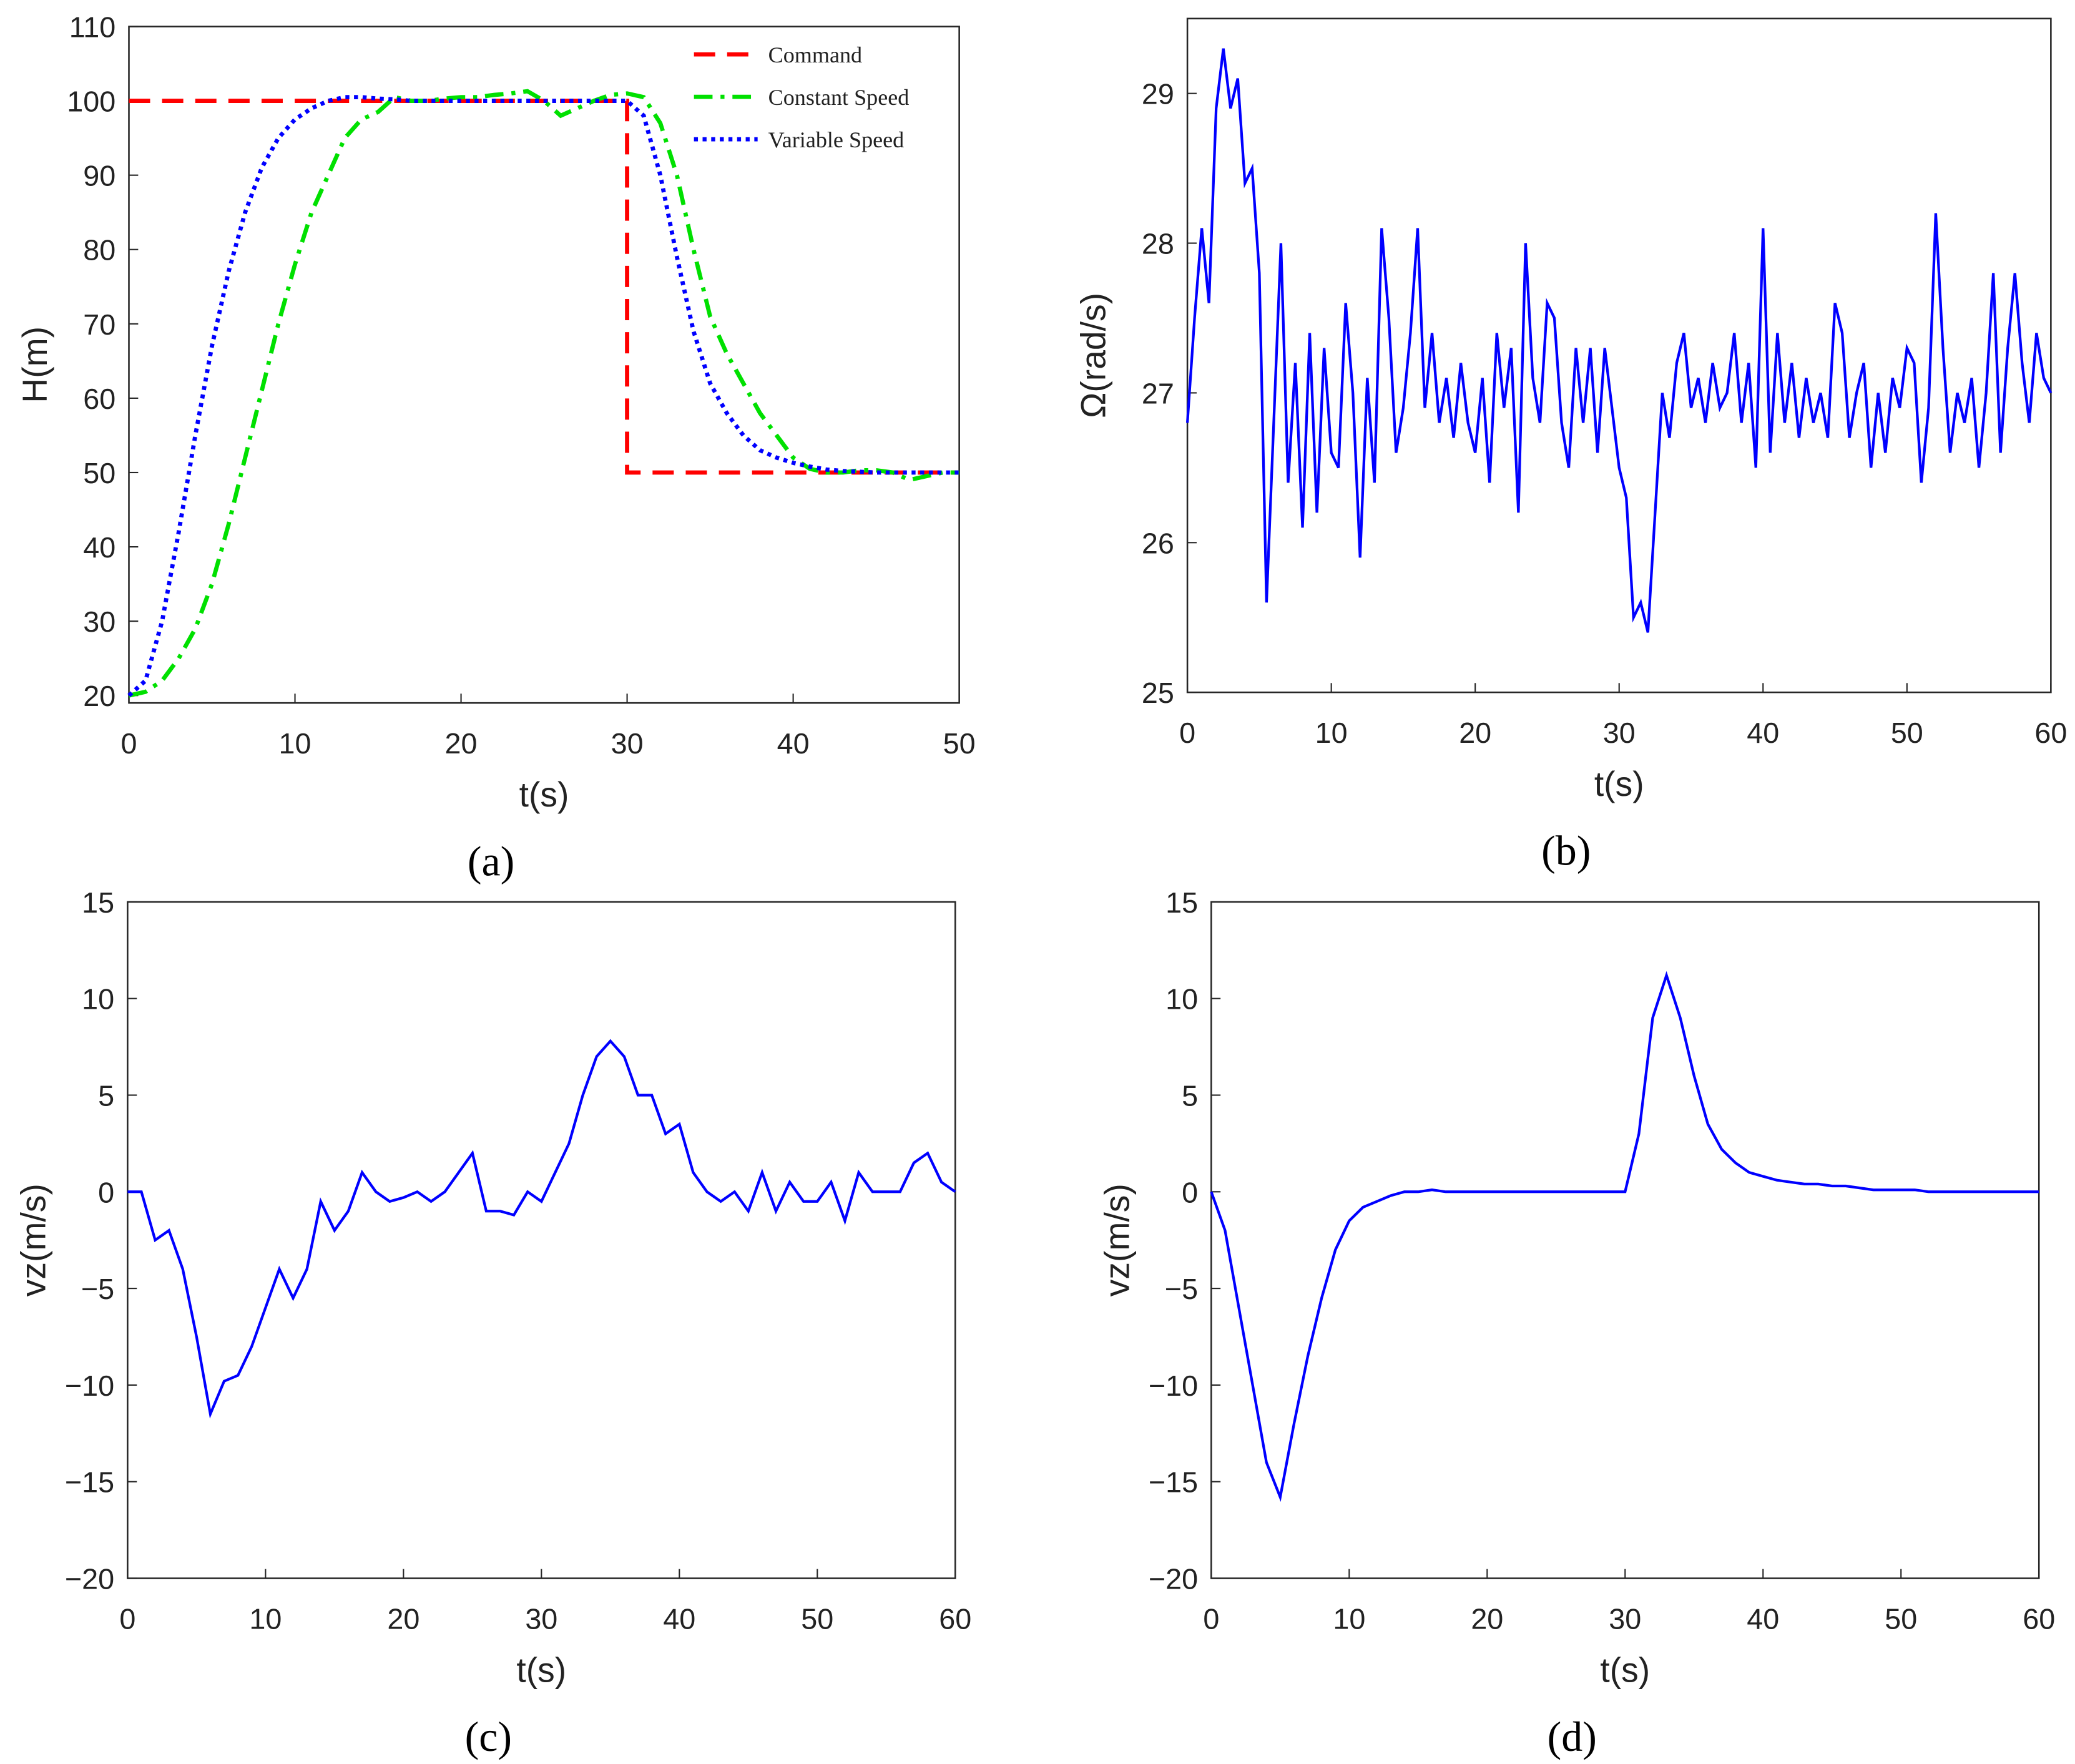 The height and width of the screenshot is (1764, 2075). What do you see at coordinates (99, 176) in the screenshot?
I see `y-tick-label: 90` at bounding box center [99, 176].